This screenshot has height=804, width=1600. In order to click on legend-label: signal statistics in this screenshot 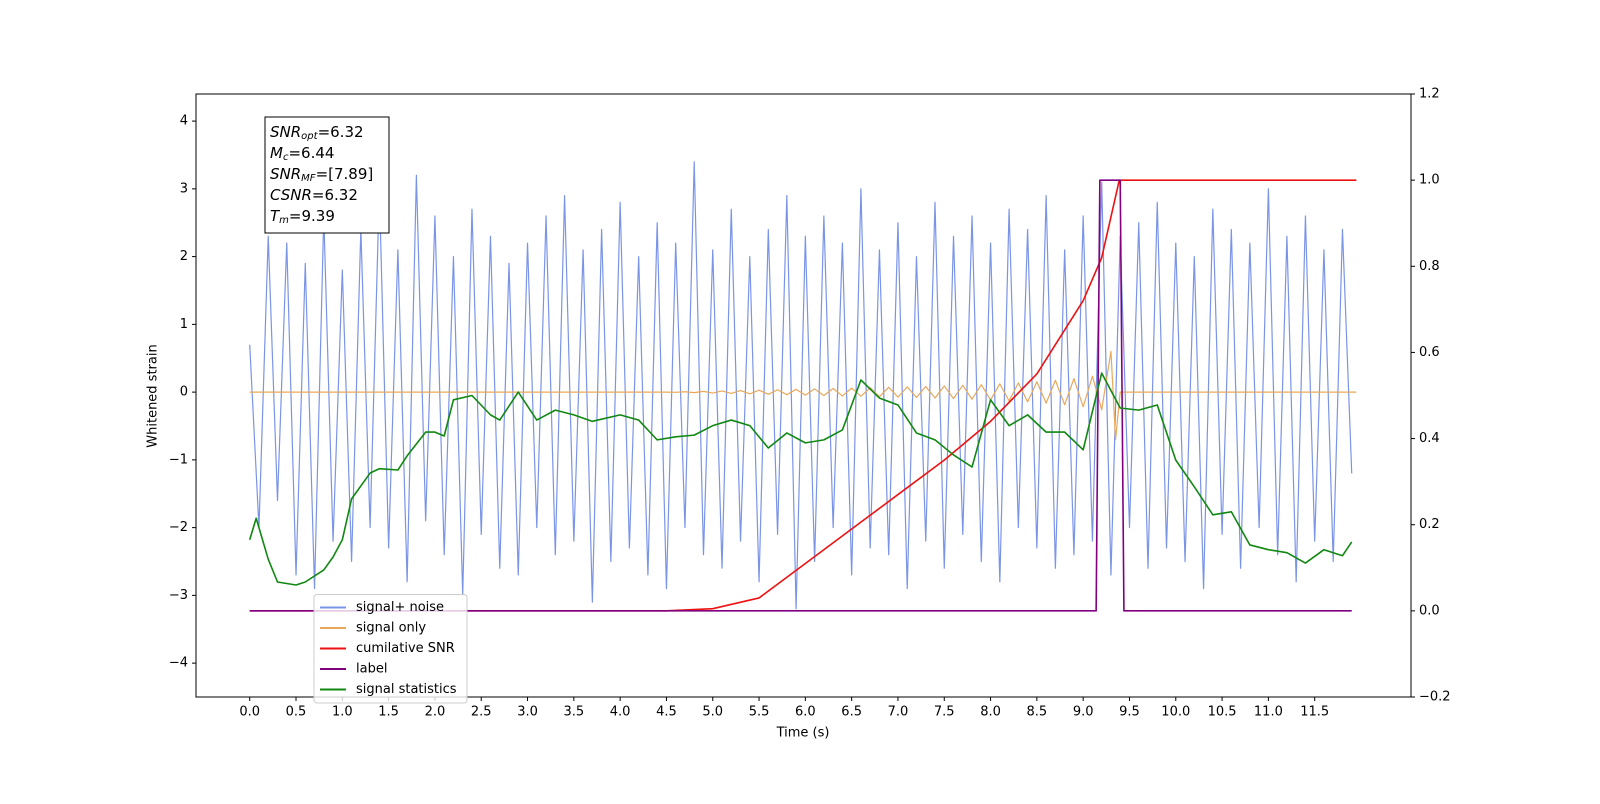, I will do `click(406, 689)`.